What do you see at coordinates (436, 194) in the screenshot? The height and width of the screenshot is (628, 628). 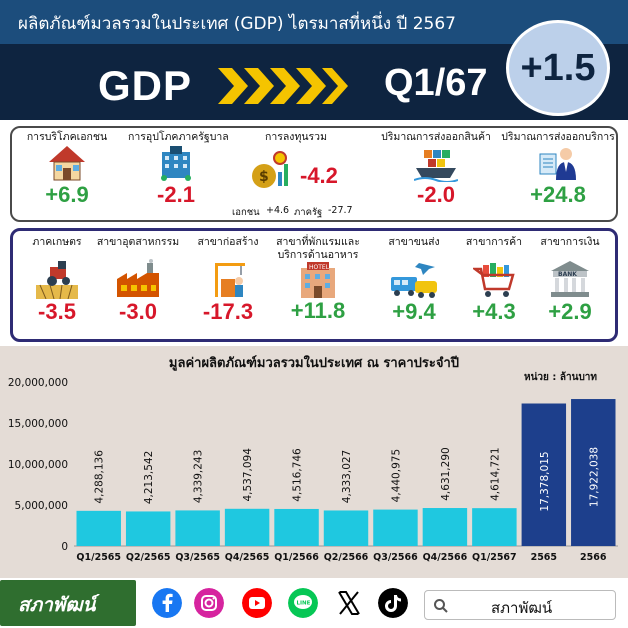 I see `demand-item-value: -2.0` at bounding box center [436, 194].